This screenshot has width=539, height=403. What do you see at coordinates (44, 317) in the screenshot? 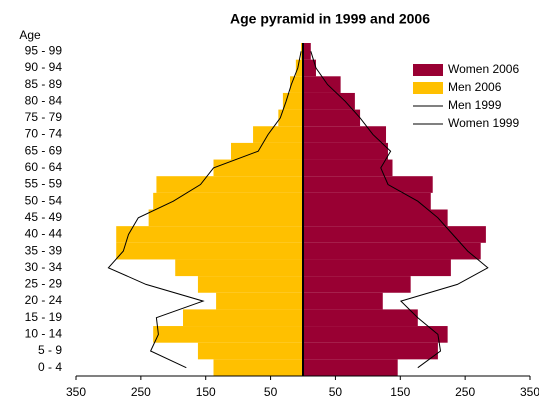
I see `y-tick-label: 15 - 19` at bounding box center [44, 317].